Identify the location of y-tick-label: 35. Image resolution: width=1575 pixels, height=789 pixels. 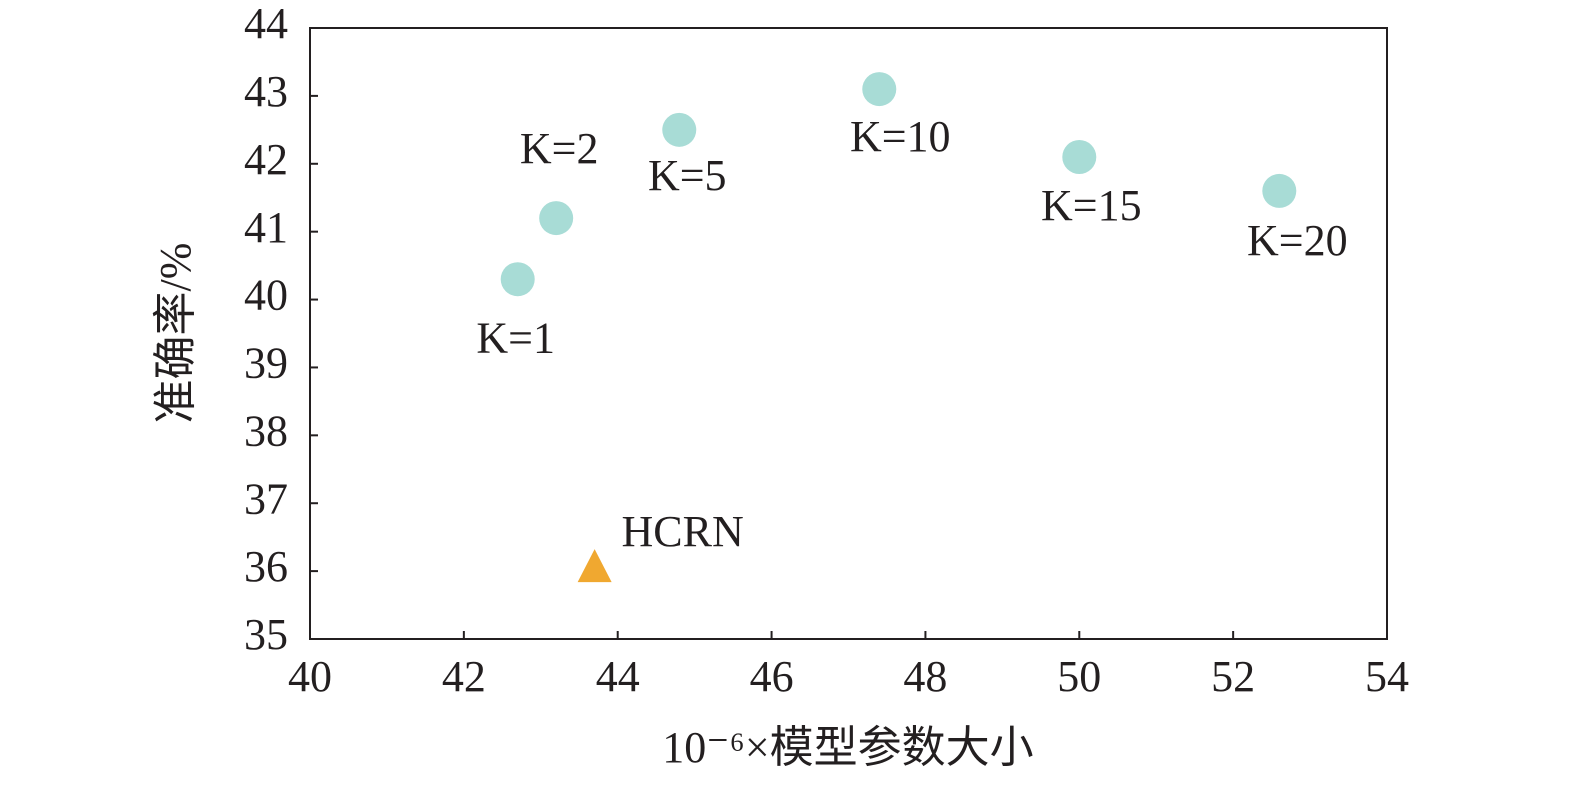
(266, 634).